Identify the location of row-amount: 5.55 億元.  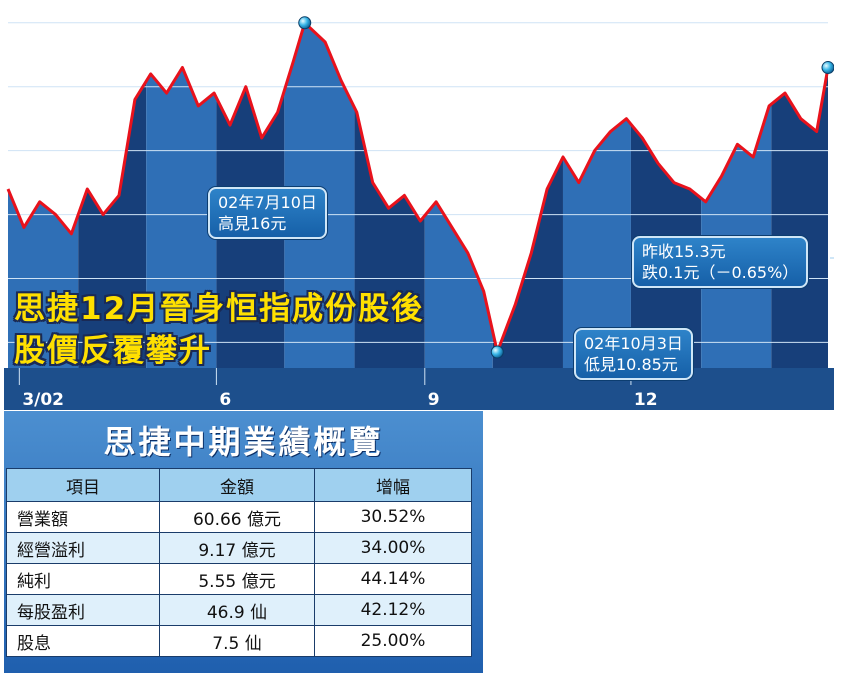
(237, 579).